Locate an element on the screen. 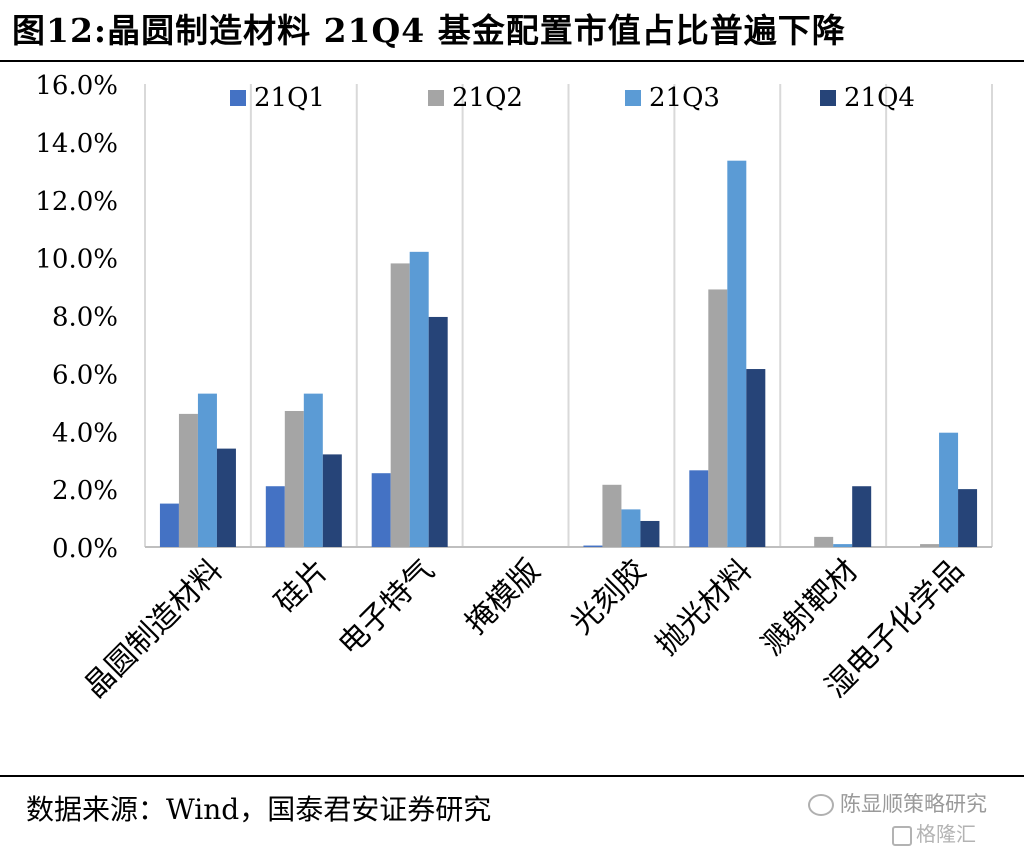 The image size is (1024, 850). legend-label-21Q1: 21Q1 is located at coordinates (289, 98).